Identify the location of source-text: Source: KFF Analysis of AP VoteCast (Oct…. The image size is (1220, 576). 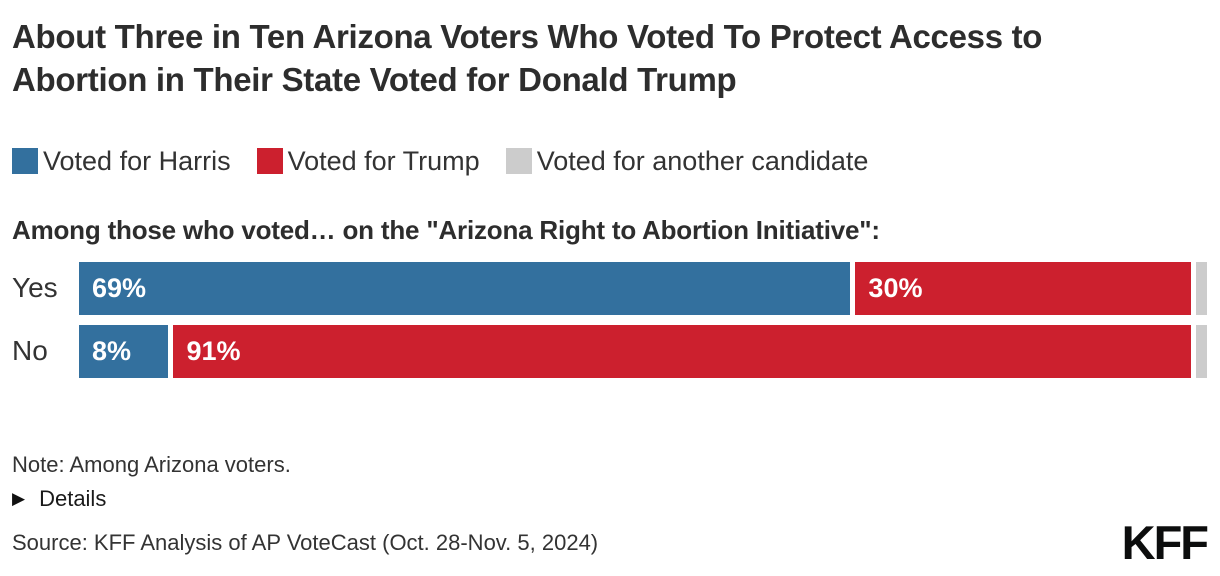
(305, 542).